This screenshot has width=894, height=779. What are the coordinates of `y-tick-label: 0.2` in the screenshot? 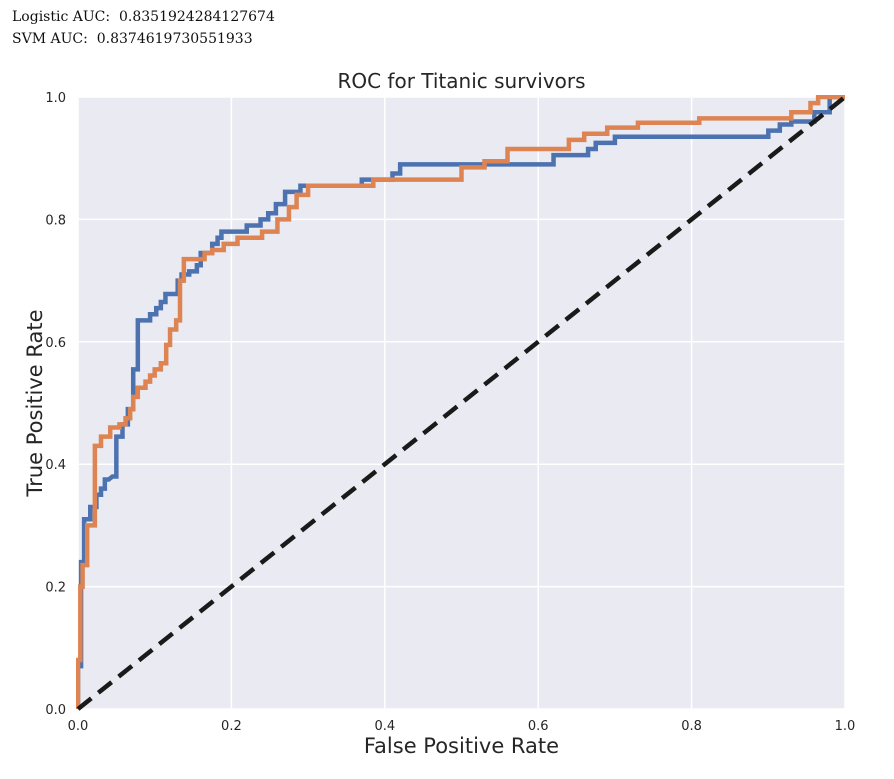 It's located at (55, 588).